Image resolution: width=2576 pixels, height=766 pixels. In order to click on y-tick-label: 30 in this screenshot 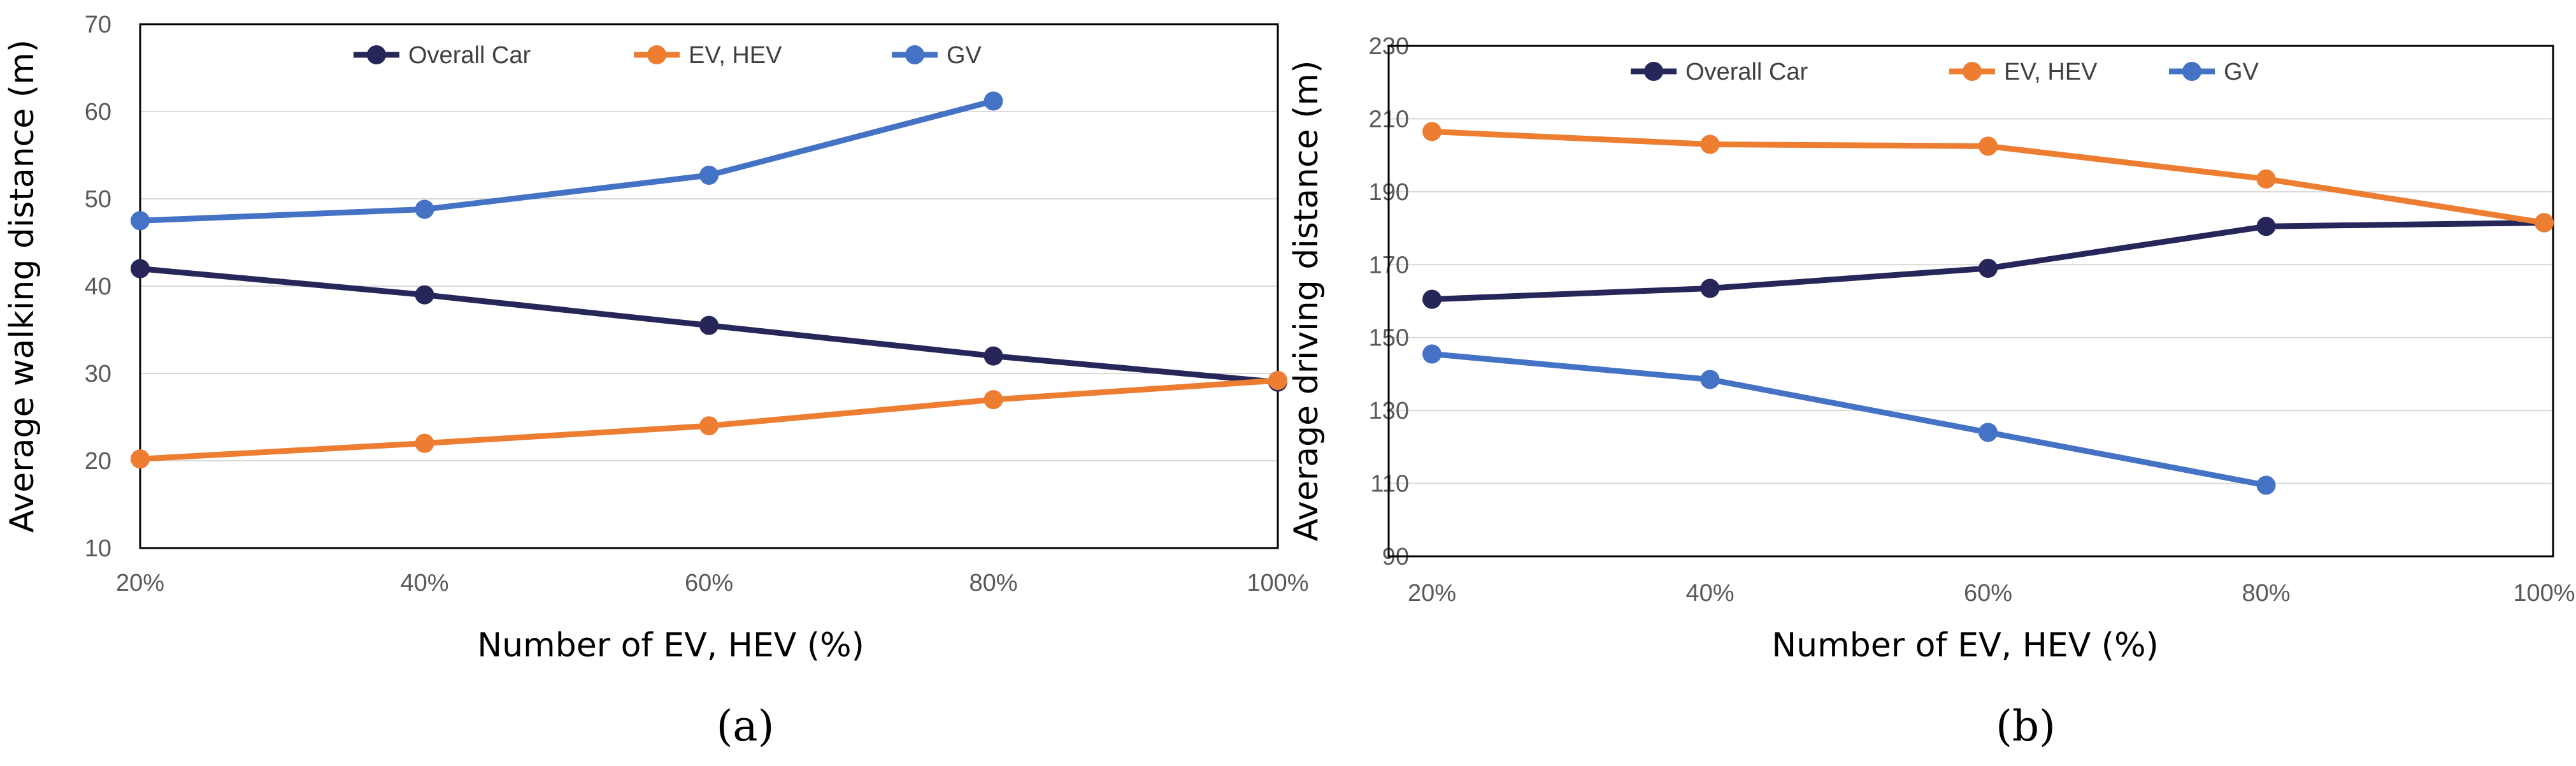, I will do `click(98, 374)`.